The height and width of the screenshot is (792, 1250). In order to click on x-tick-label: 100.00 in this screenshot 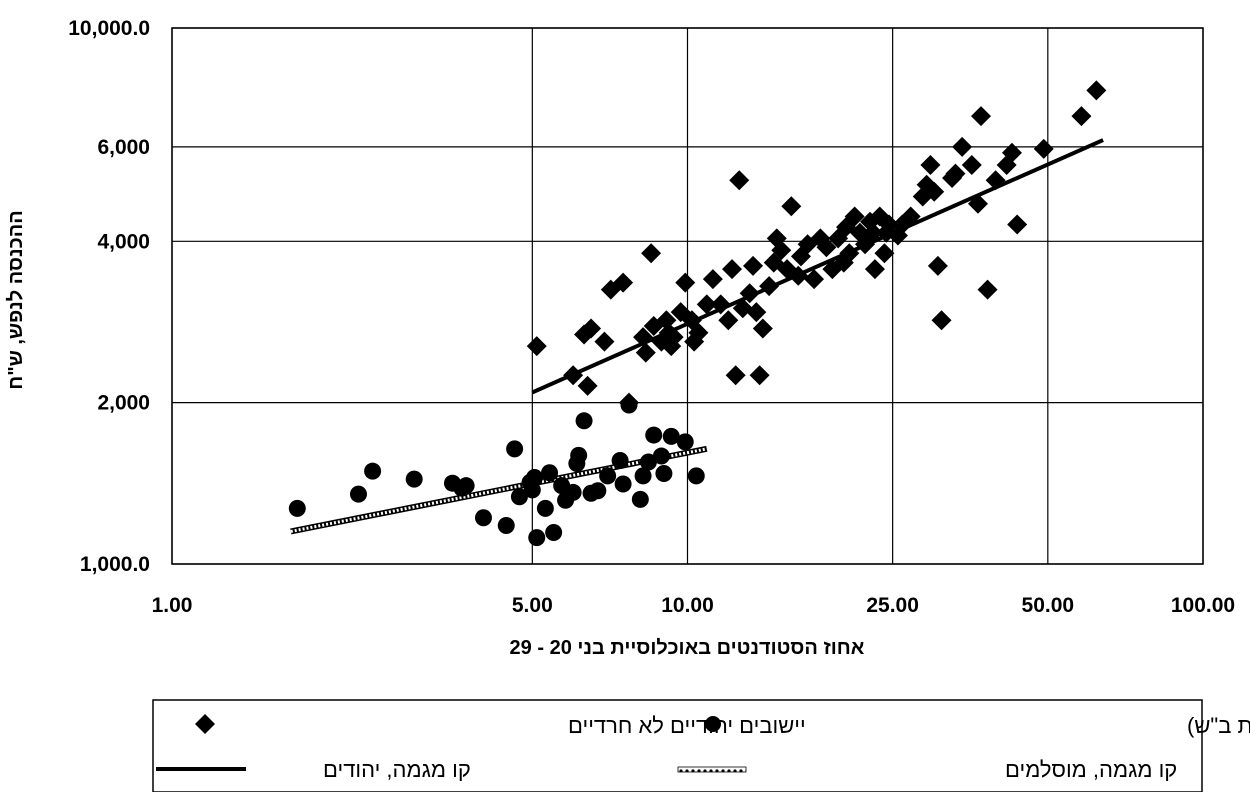, I will do `click(1203, 605)`.